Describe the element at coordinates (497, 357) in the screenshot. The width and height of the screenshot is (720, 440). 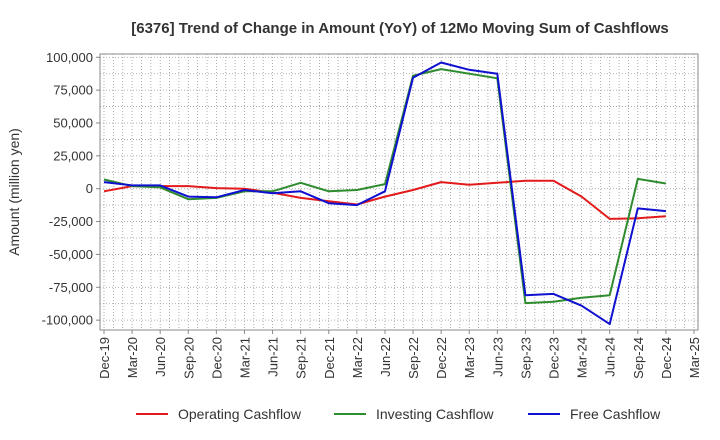
I see `x-tick-label: Jun-23` at that location.